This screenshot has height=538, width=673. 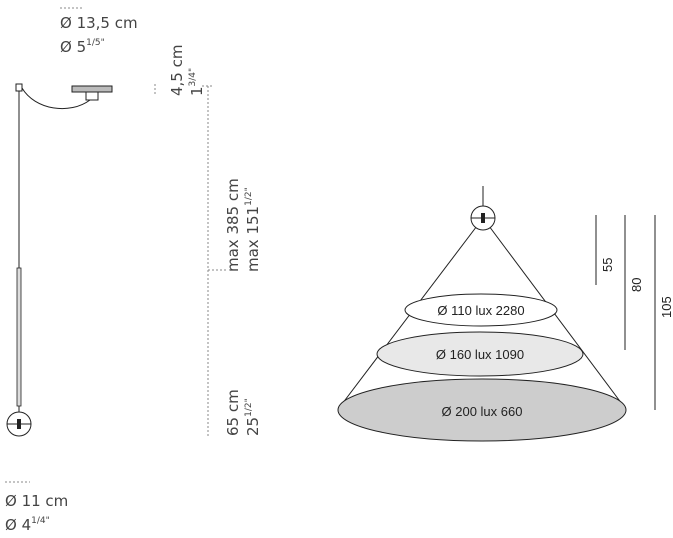 I want to click on ring-label: Ø 200 lux 660, so click(x=482, y=411).